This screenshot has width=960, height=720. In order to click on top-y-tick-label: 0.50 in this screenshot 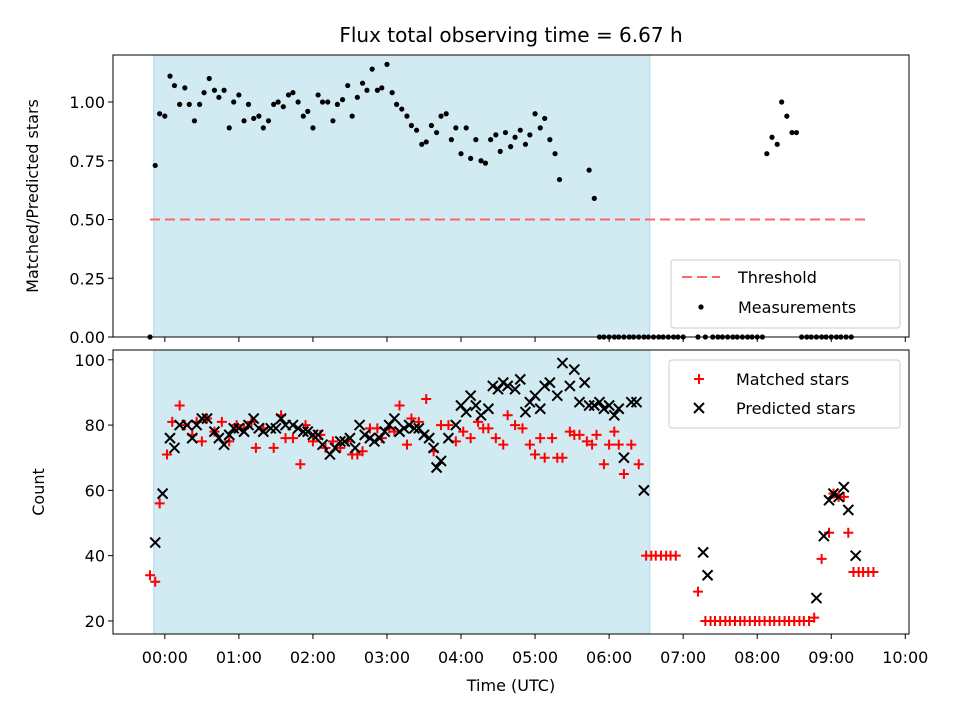, I will do `click(87, 220)`.